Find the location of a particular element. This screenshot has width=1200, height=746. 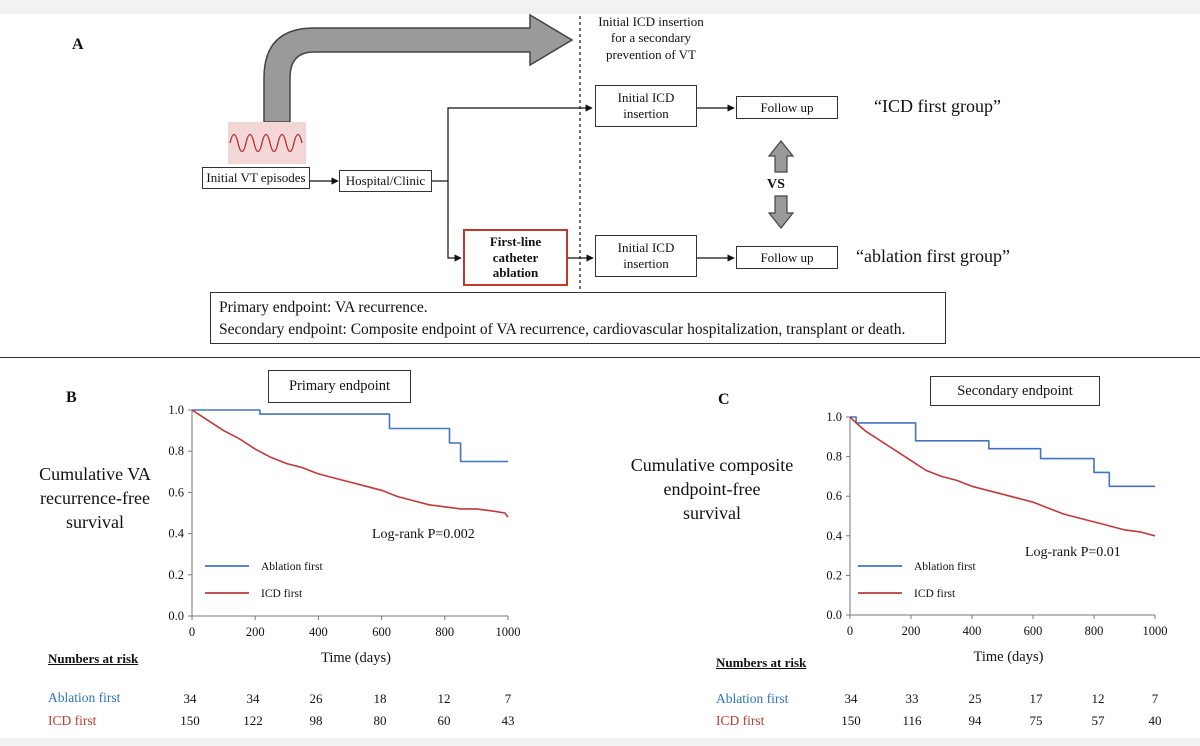

chart-b-risk-ablation-count: 26 is located at coordinates (316, 698).